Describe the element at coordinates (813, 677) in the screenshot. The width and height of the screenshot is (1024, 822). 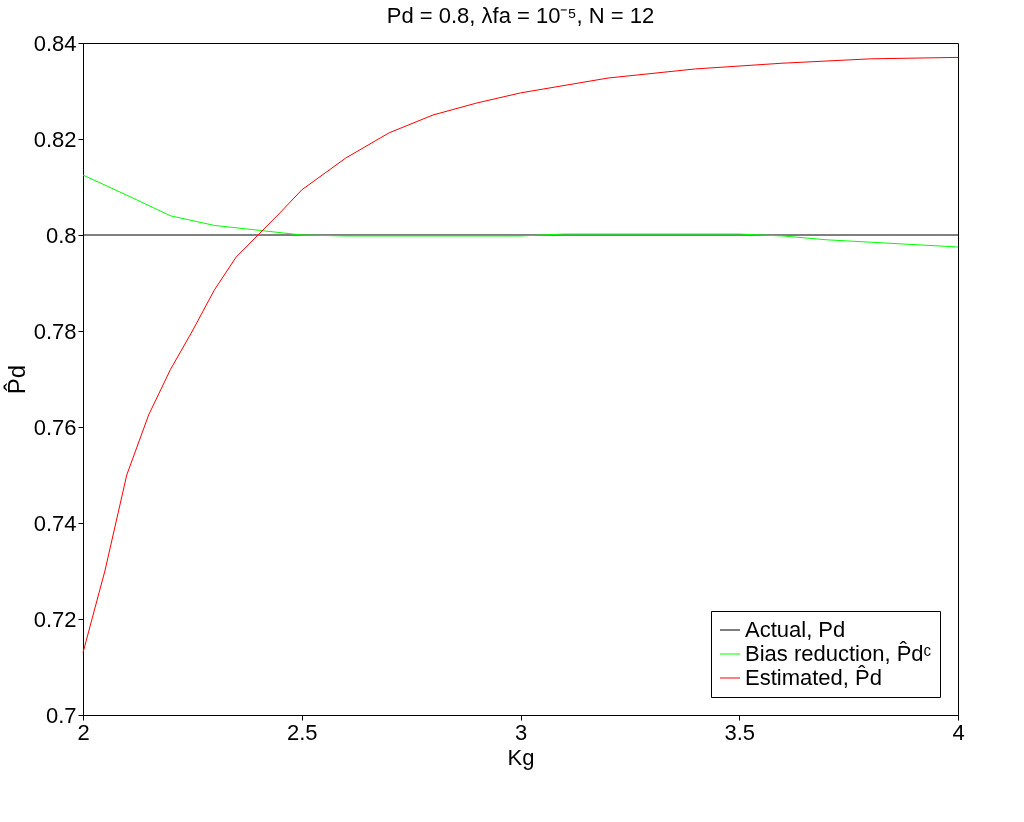
I see `legend-label: Estimated, P̂d` at that location.